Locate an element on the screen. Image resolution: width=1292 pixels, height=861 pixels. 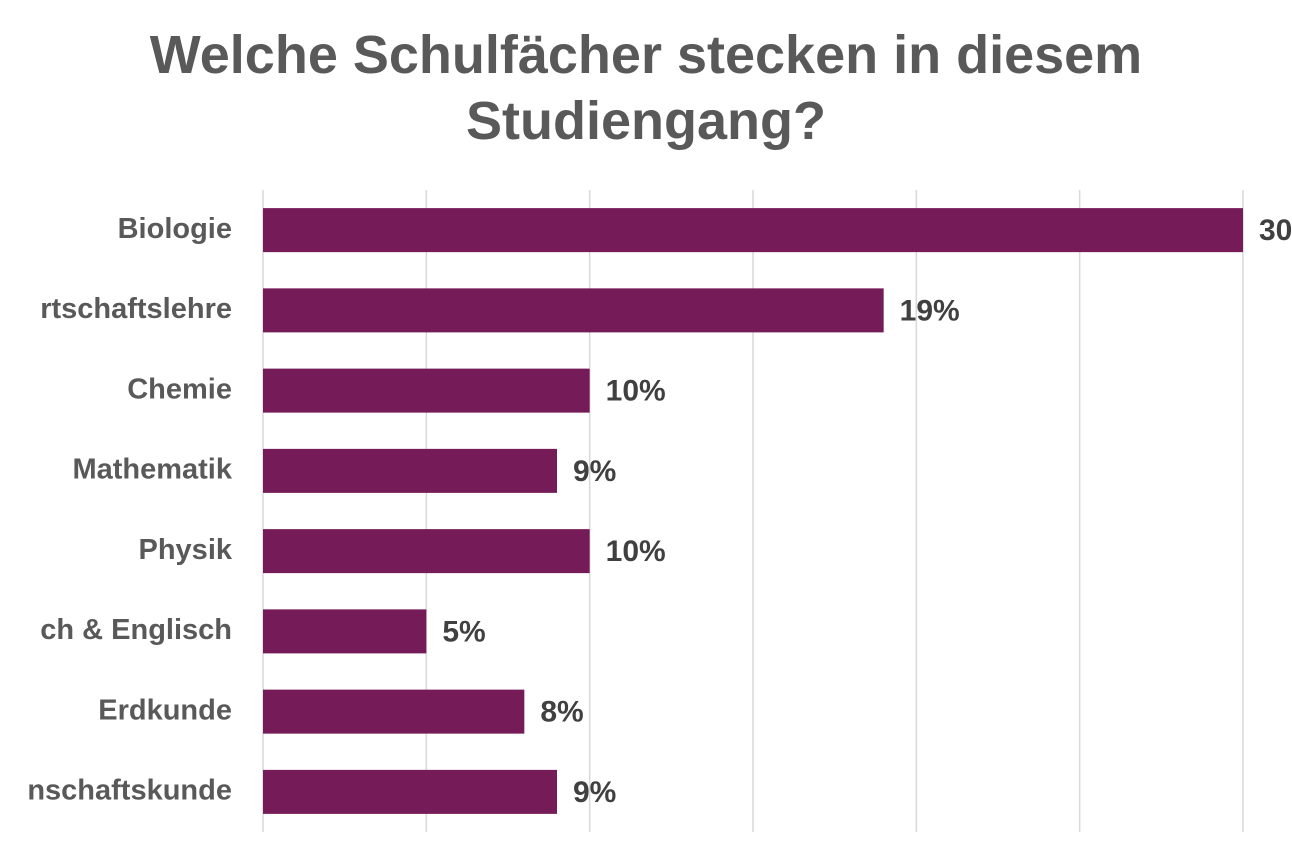
category-label: Chemie is located at coordinates (179, 389).